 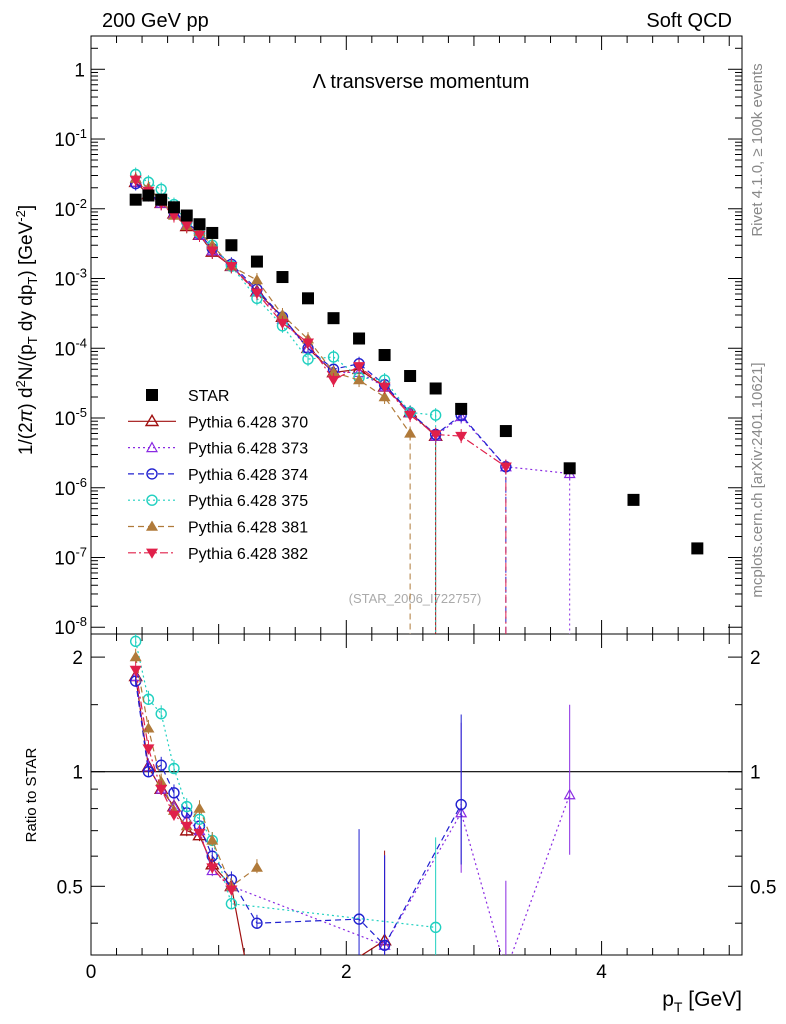 I want to click on legend-label: Pythia 6.428 375, so click(x=248, y=501).